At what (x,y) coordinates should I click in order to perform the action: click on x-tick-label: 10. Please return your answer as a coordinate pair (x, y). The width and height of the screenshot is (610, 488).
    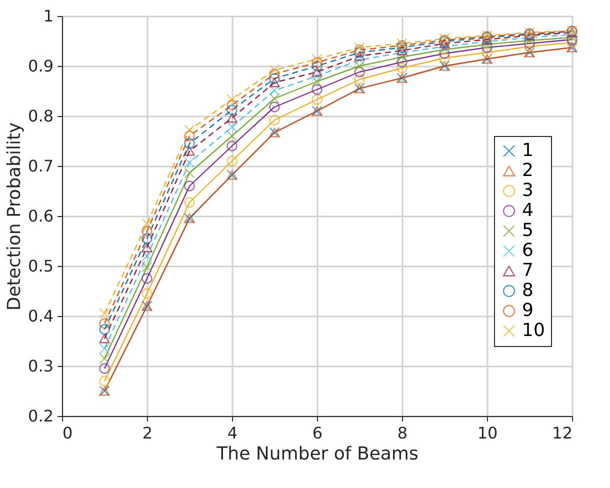
    Looking at the image, I should click on (487, 433).